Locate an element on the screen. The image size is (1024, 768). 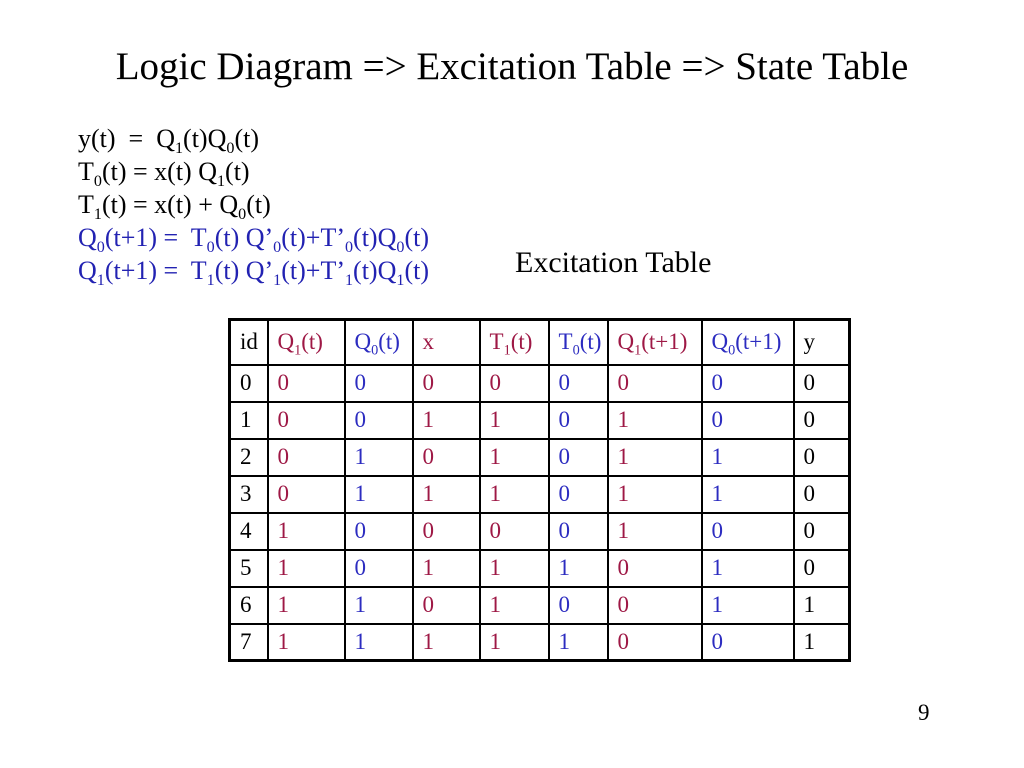
column-header-Q1(t): Q1(t) is located at coordinates (306, 342).